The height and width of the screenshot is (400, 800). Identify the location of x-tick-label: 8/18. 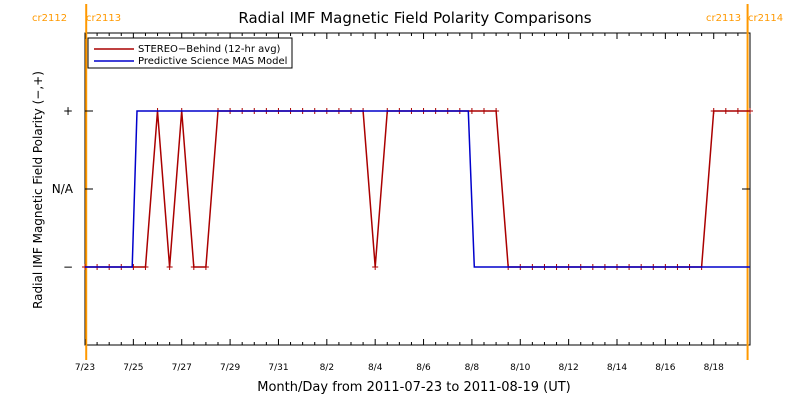
(714, 368).